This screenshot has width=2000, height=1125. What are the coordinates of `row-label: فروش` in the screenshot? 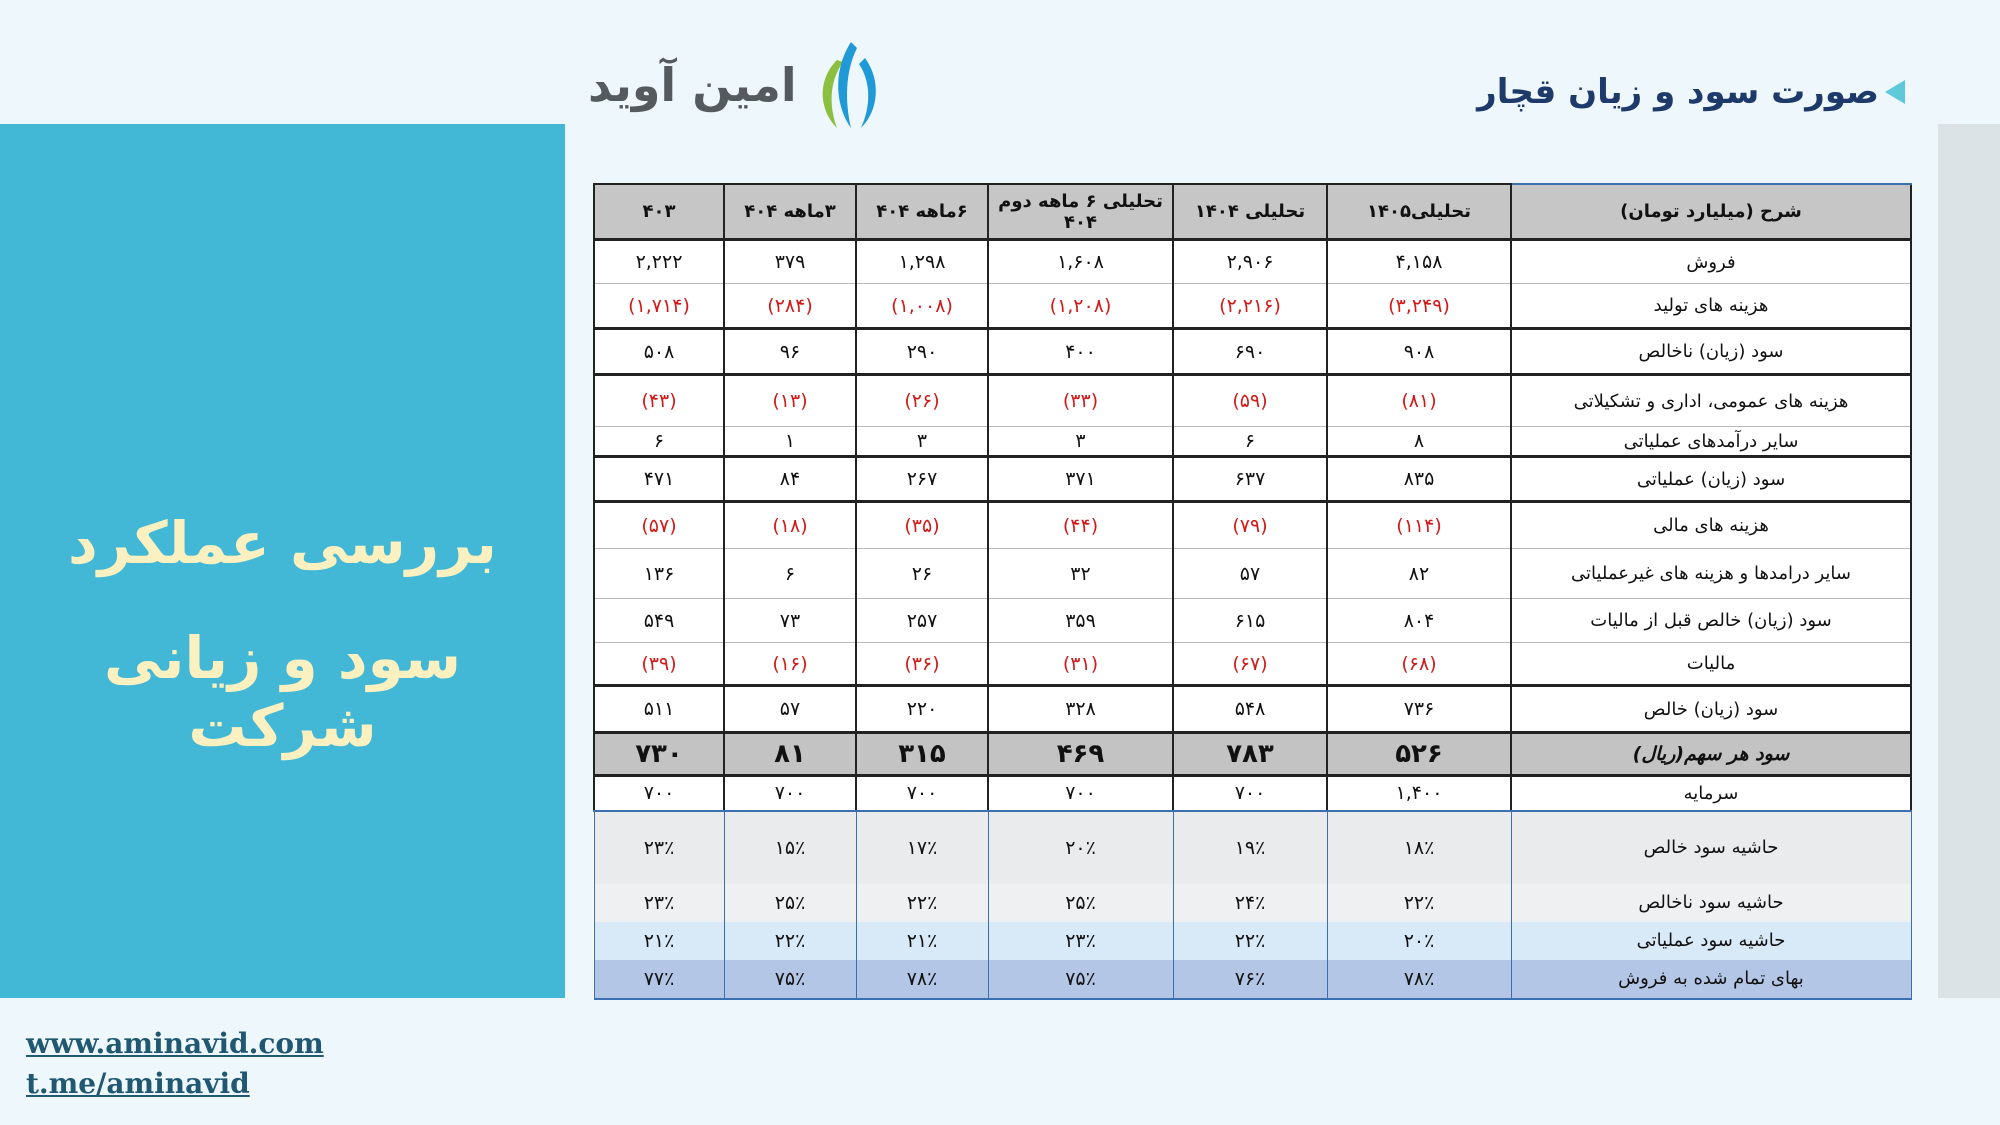 It's located at (1711, 261).